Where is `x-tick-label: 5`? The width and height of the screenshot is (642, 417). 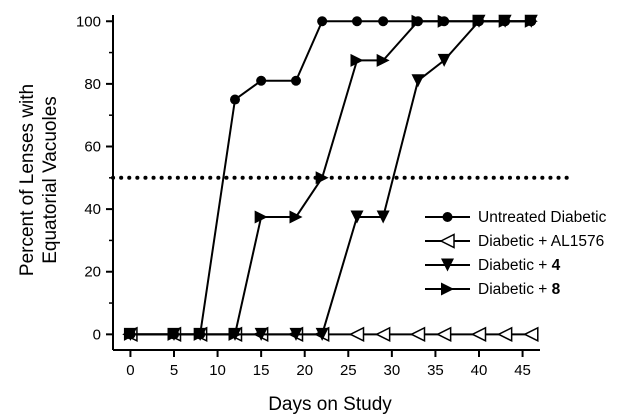 x-tick-label: 5 is located at coordinates (174, 370).